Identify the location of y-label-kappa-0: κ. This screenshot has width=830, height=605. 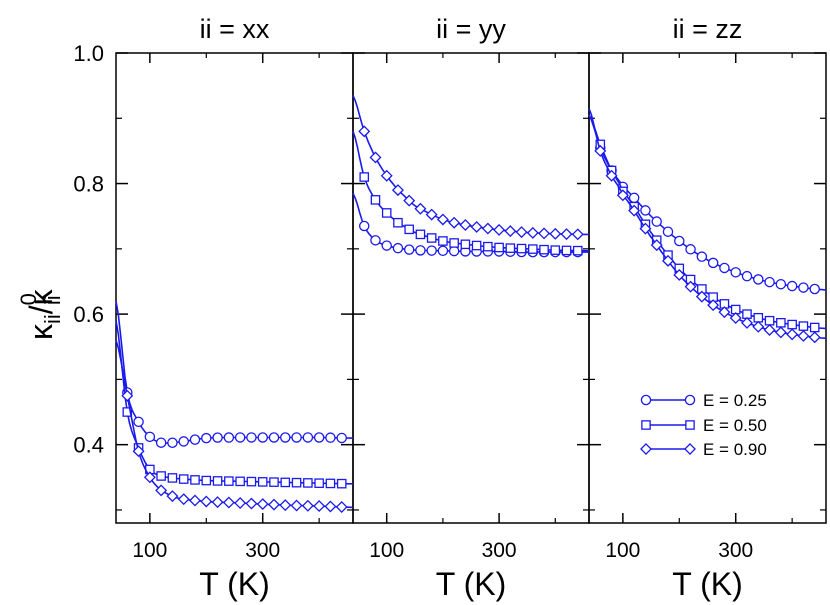
(41, 296).